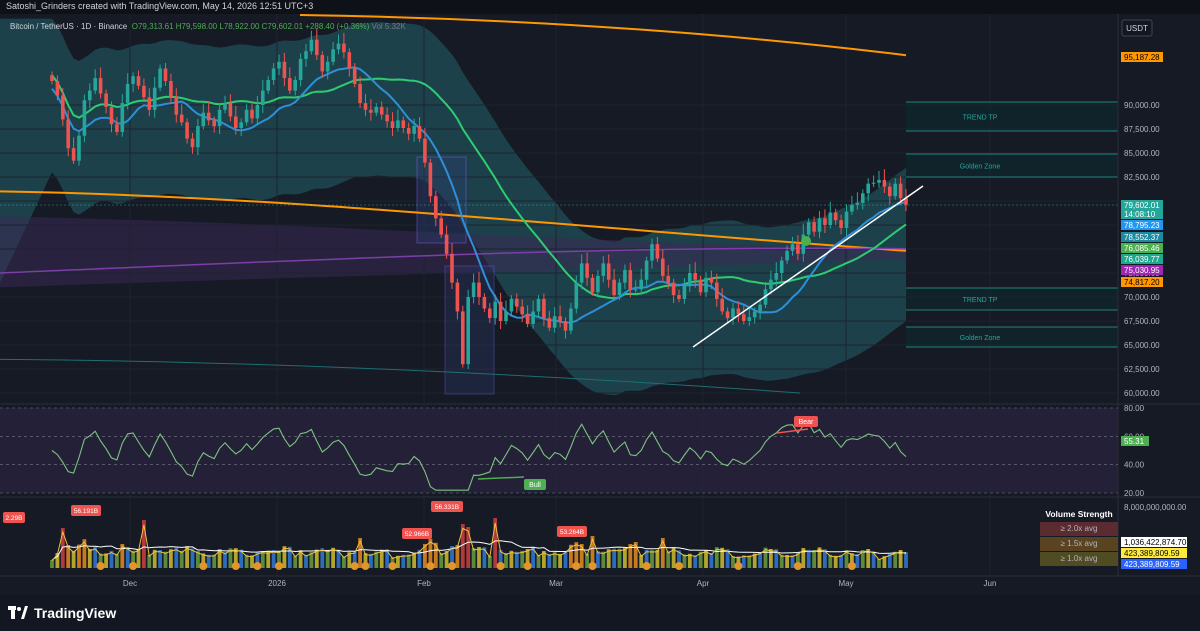 Image resolution: width=1200 pixels, height=631 pixels. What do you see at coordinates (1142, 153) in the screenshot?
I see `price-tick: 85,000.00` at bounding box center [1142, 153].